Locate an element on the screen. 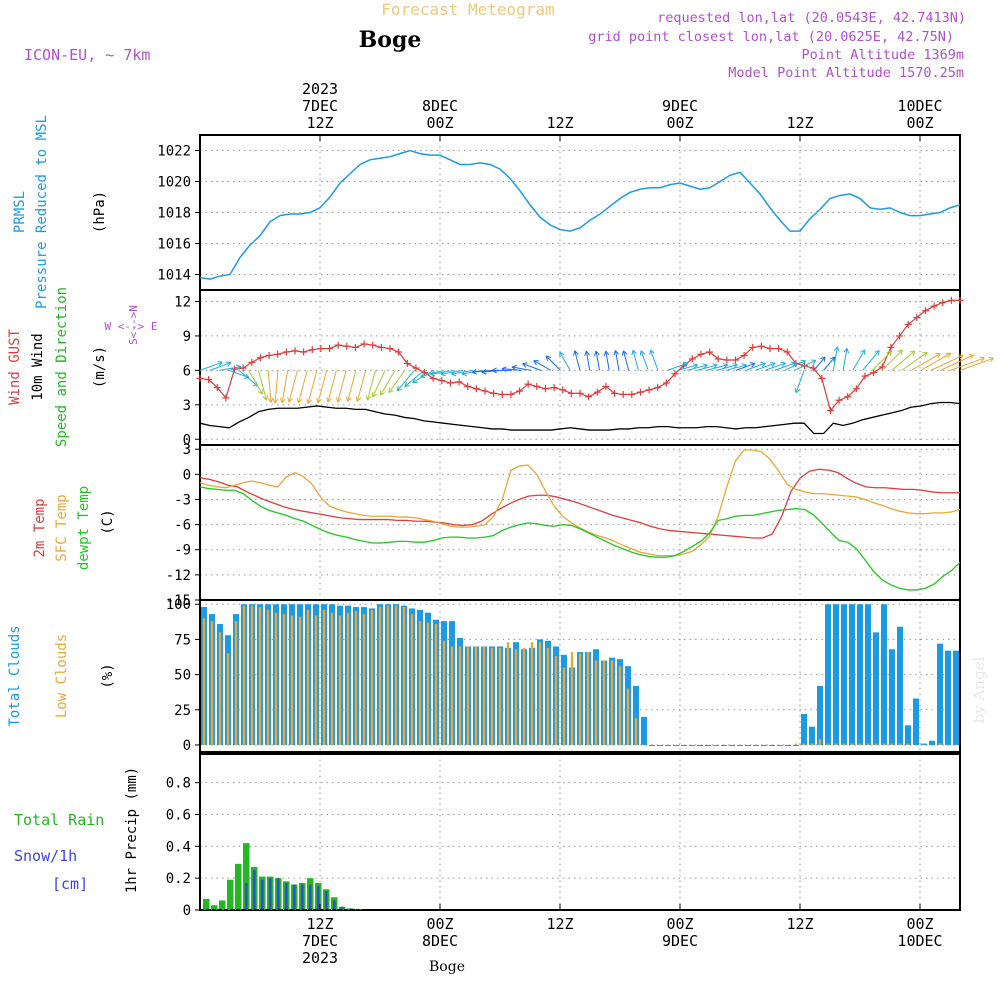 The height and width of the screenshot is (1000, 1000). y-tick-label: 0 is located at coordinates (187, 475).